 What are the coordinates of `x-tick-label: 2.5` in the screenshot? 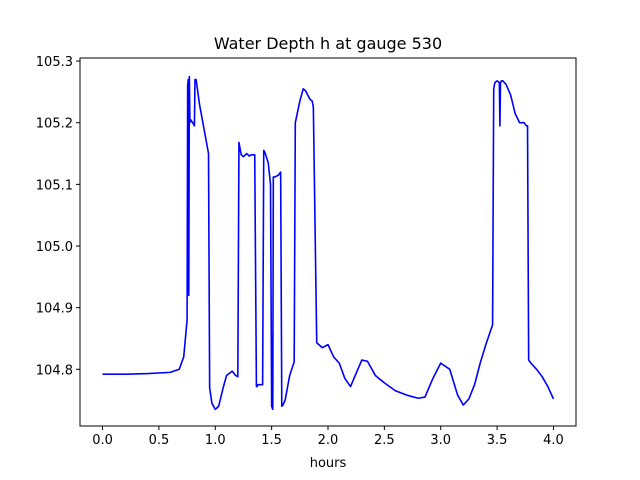 It's located at (384, 440).